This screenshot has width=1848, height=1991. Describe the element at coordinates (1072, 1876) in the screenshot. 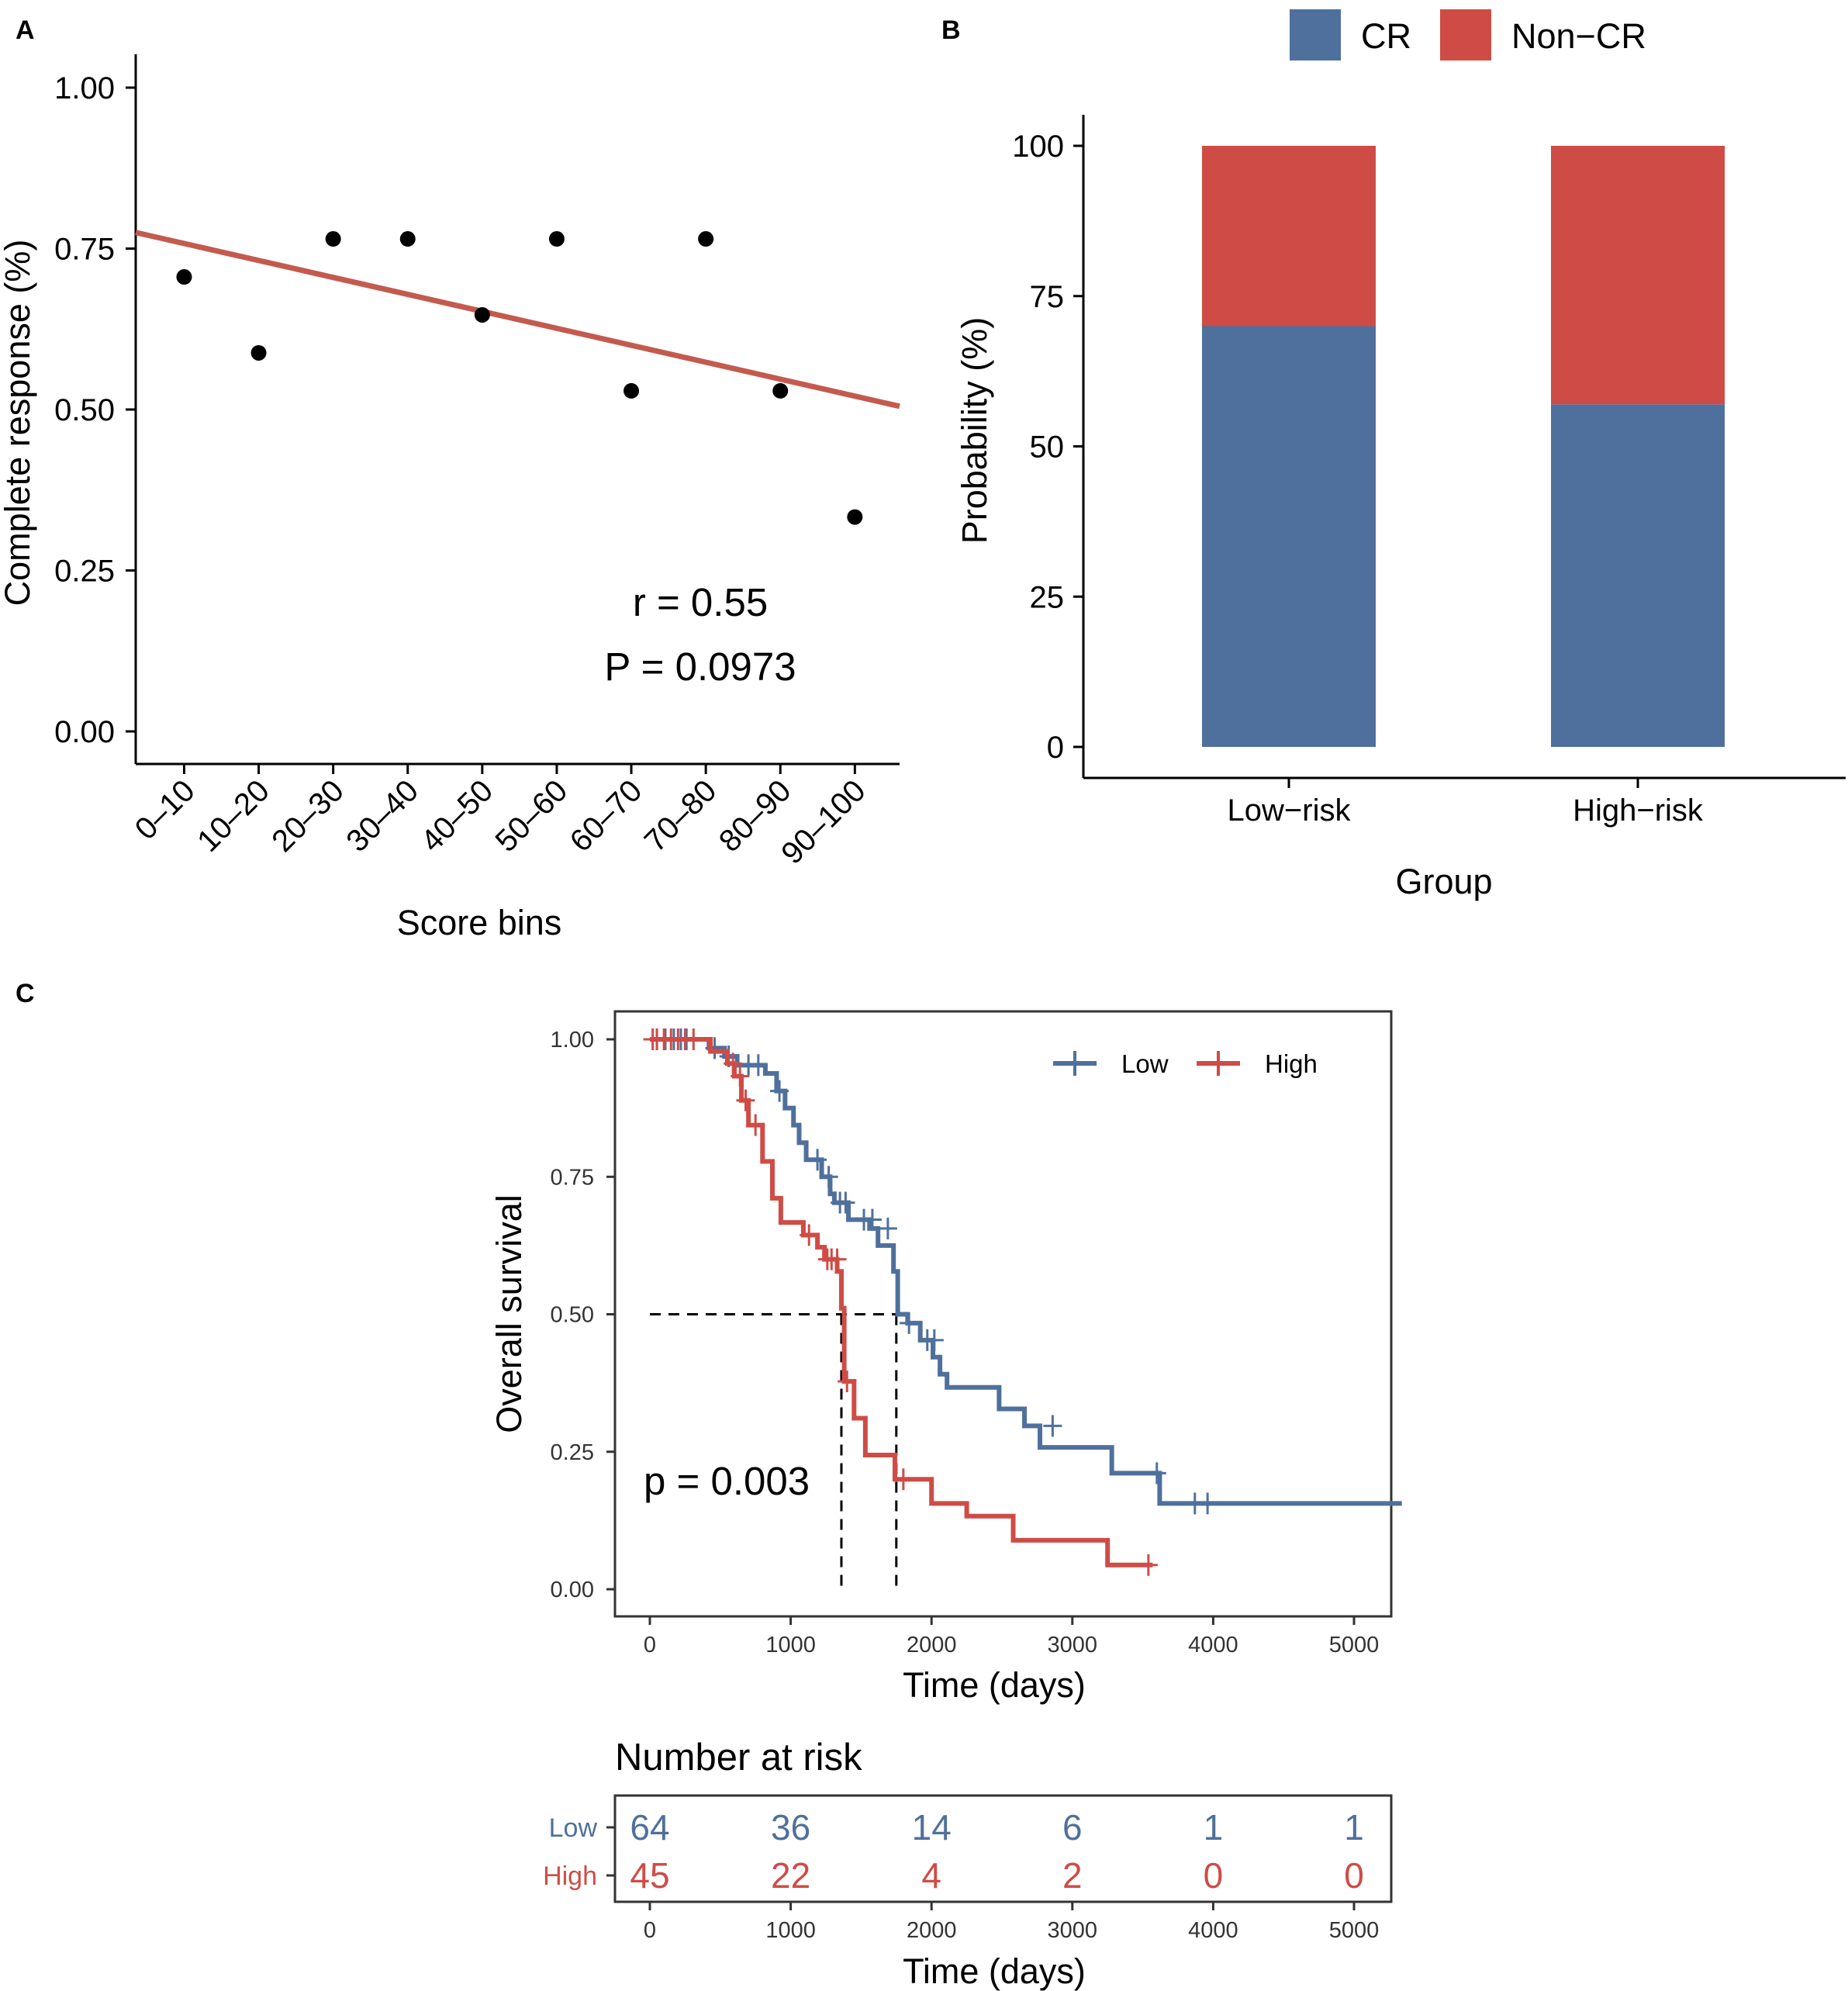

I see `risk-count: 2` at that location.